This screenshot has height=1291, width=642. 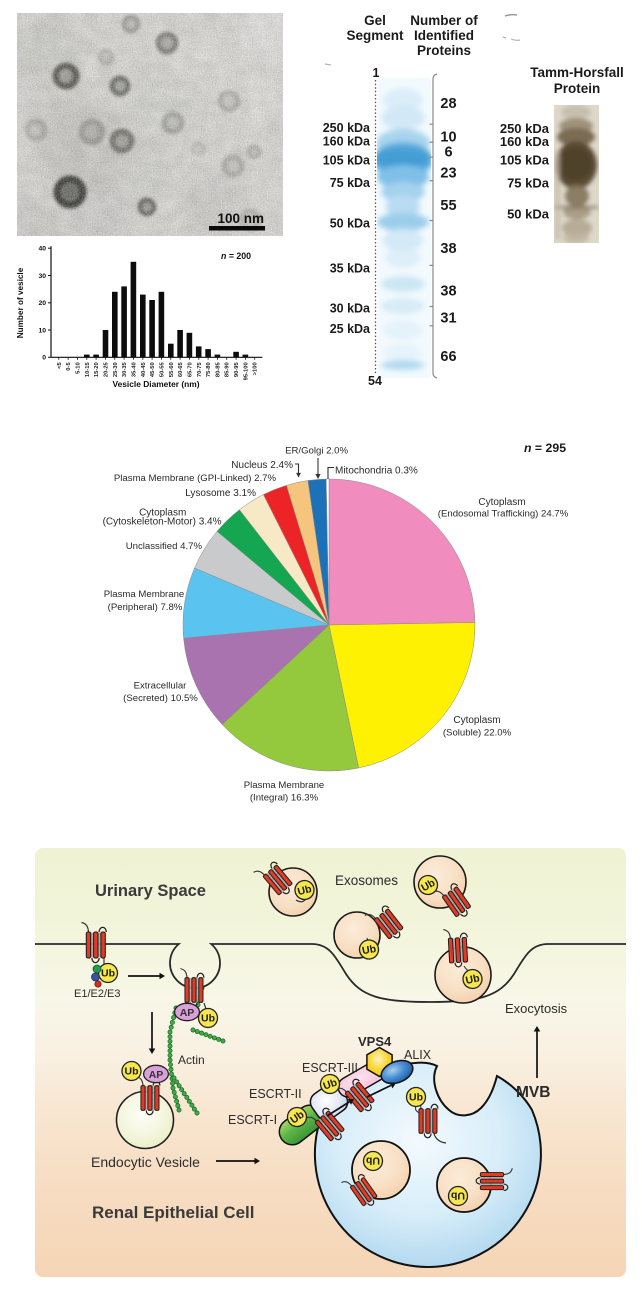 I want to click on svg-text: 1, so click(x=376, y=73).